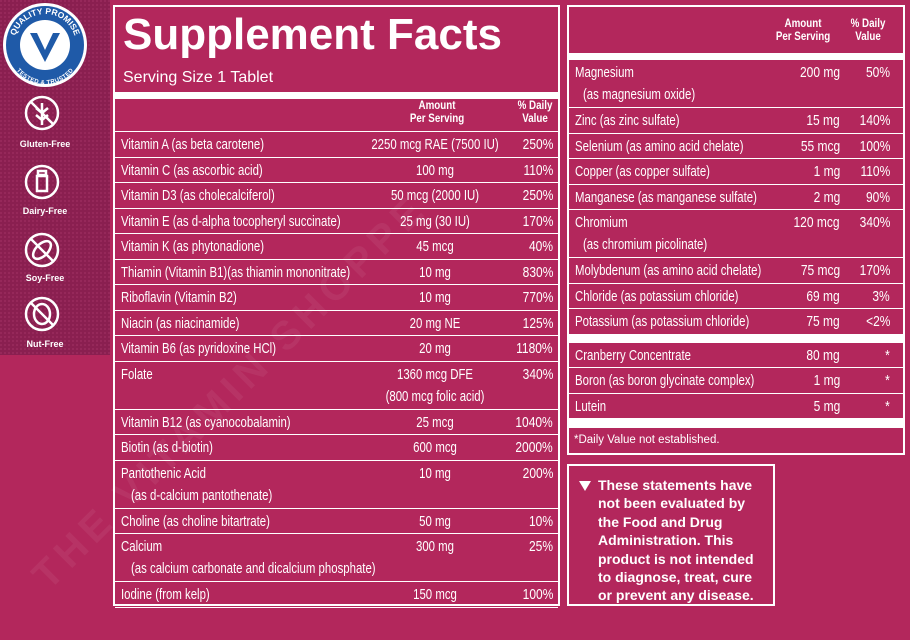 Image resolution: width=910 pixels, height=640 pixels. Describe the element at coordinates (435, 195) in the screenshot. I see `amount: 50 mcg (2000 IU)` at that location.